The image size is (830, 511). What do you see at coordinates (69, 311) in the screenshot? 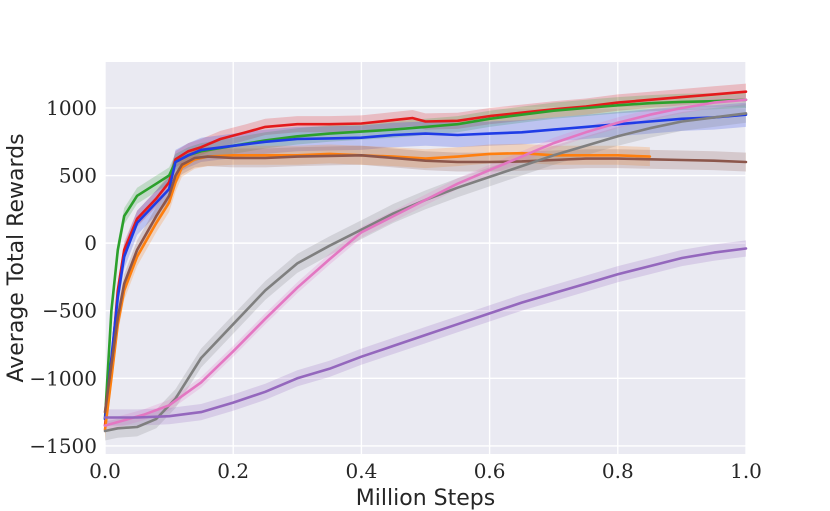
I see `y-tick-label: −500` at bounding box center [69, 311].